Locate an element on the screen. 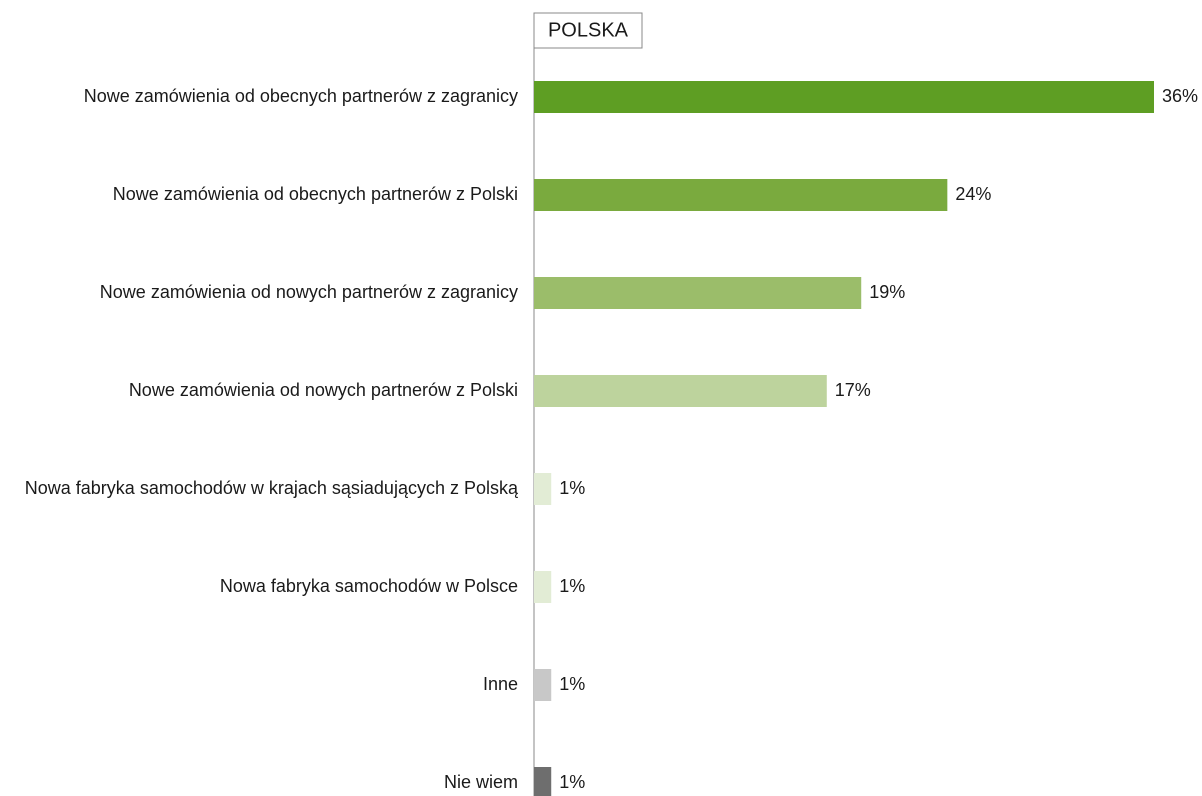  category-label: Nowa fabryka samochodów w Polsce is located at coordinates (369, 586).